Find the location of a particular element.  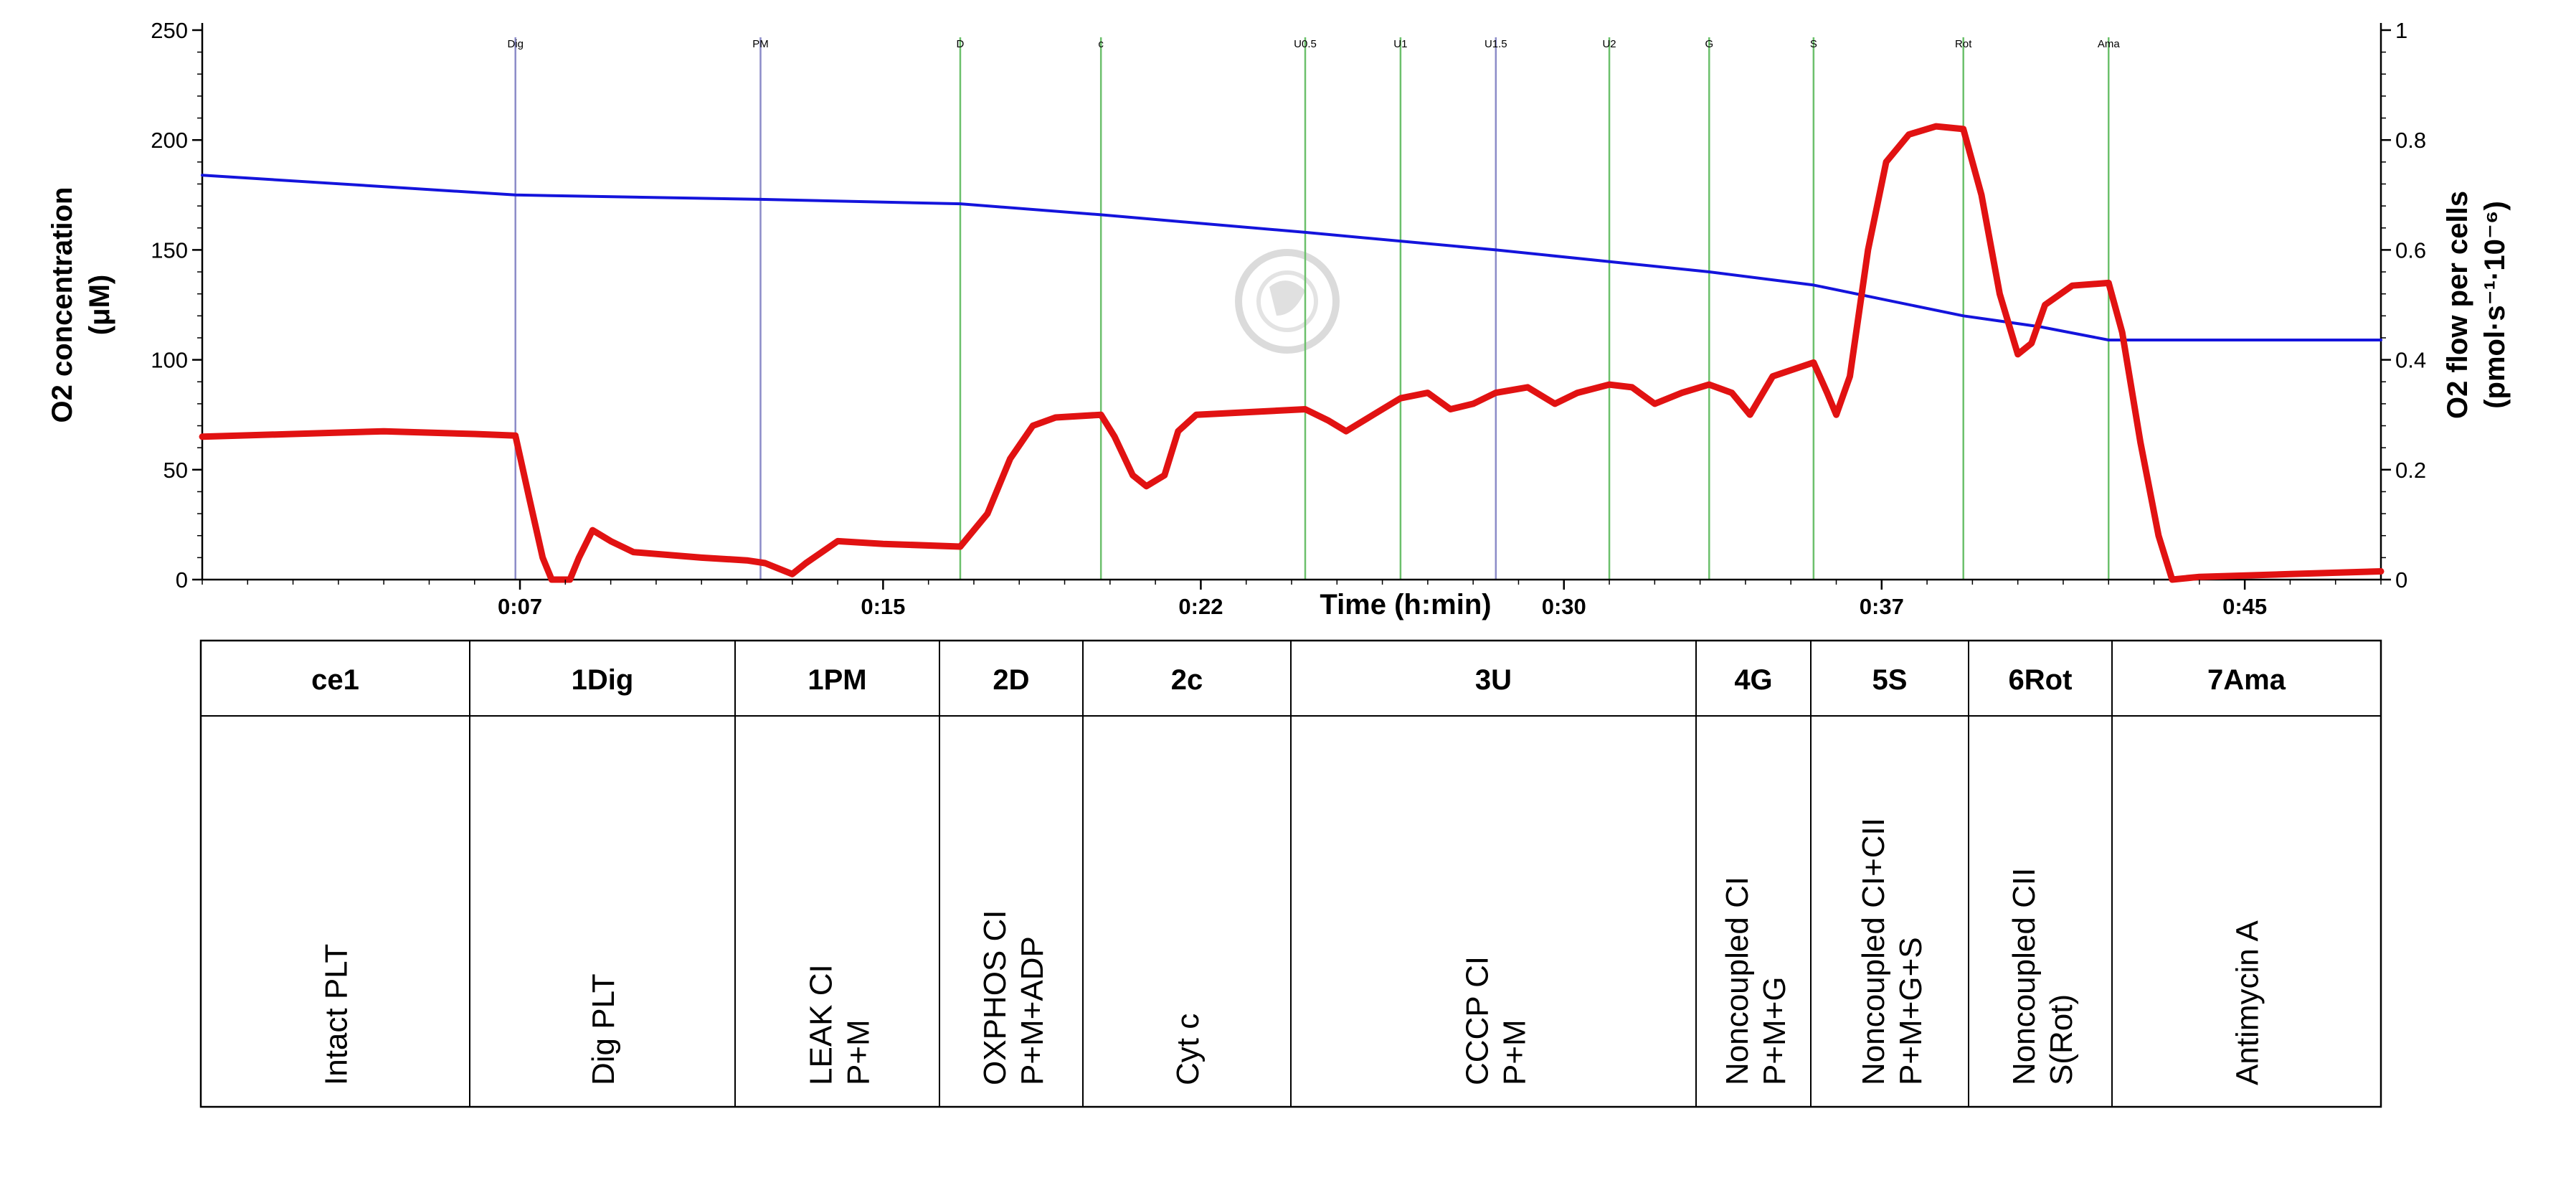

watermark-logo is located at coordinates (1287, 301).